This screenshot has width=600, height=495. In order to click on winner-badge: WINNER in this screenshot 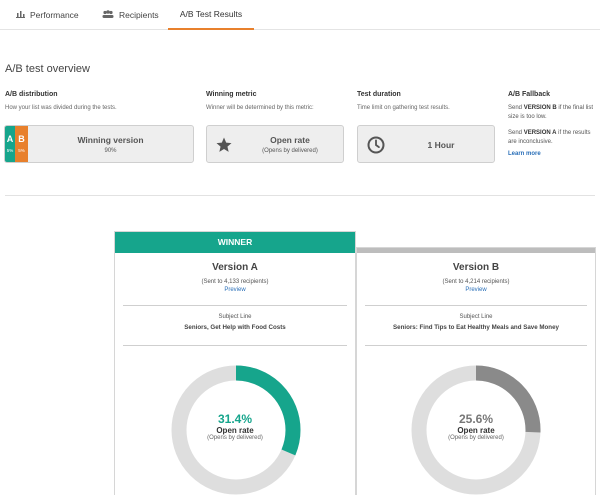, I will do `click(235, 242)`.